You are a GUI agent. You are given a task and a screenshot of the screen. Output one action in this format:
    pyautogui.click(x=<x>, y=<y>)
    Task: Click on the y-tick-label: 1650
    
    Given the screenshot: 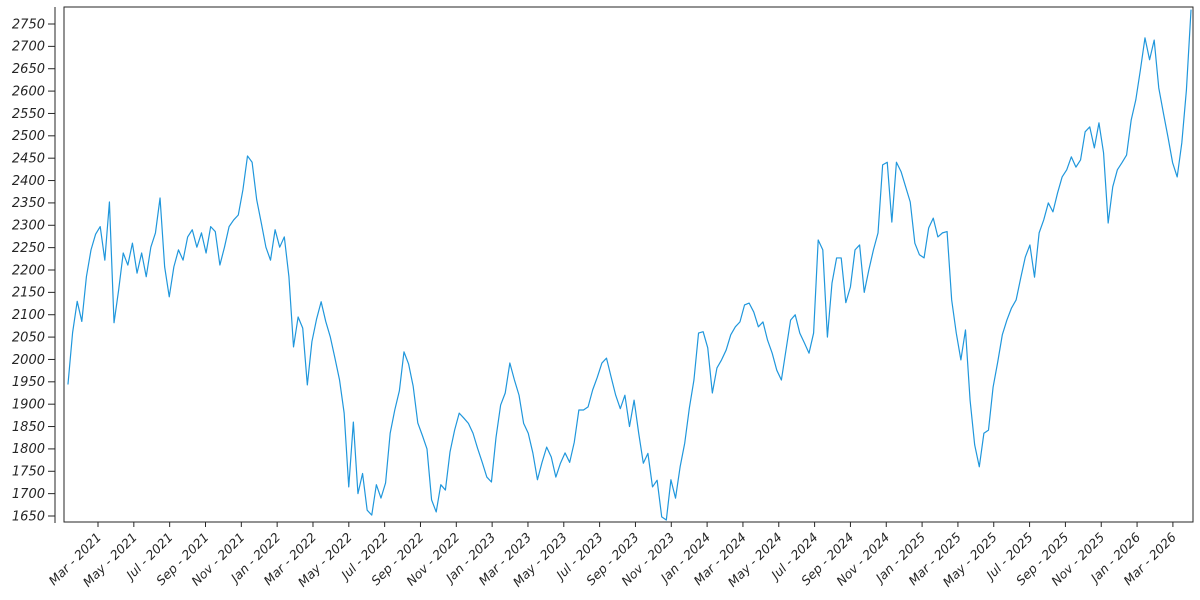 What is the action you would take?
    pyautogui.click(x=28, y=516)
    